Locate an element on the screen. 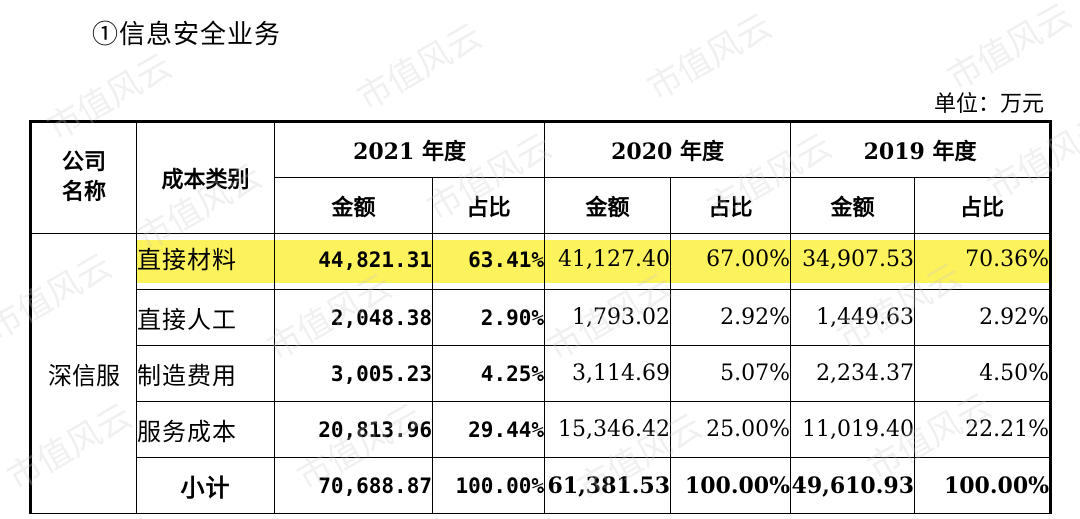 The image size is (1080, 519). year-header-2020: 2020 年度 is located at coordinates (668, 149).